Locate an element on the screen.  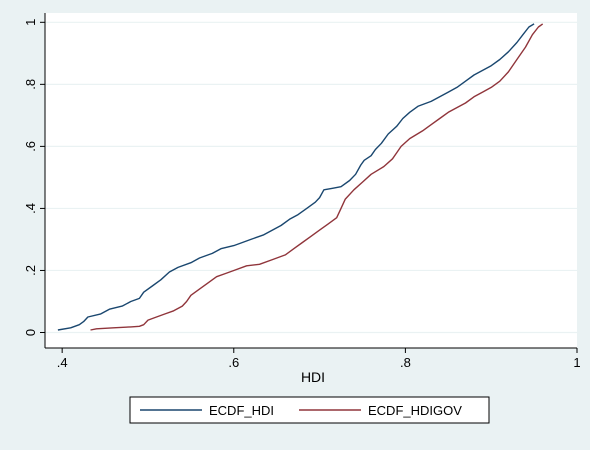
x-tick-label: 1 is located at coordinates (576, 362).